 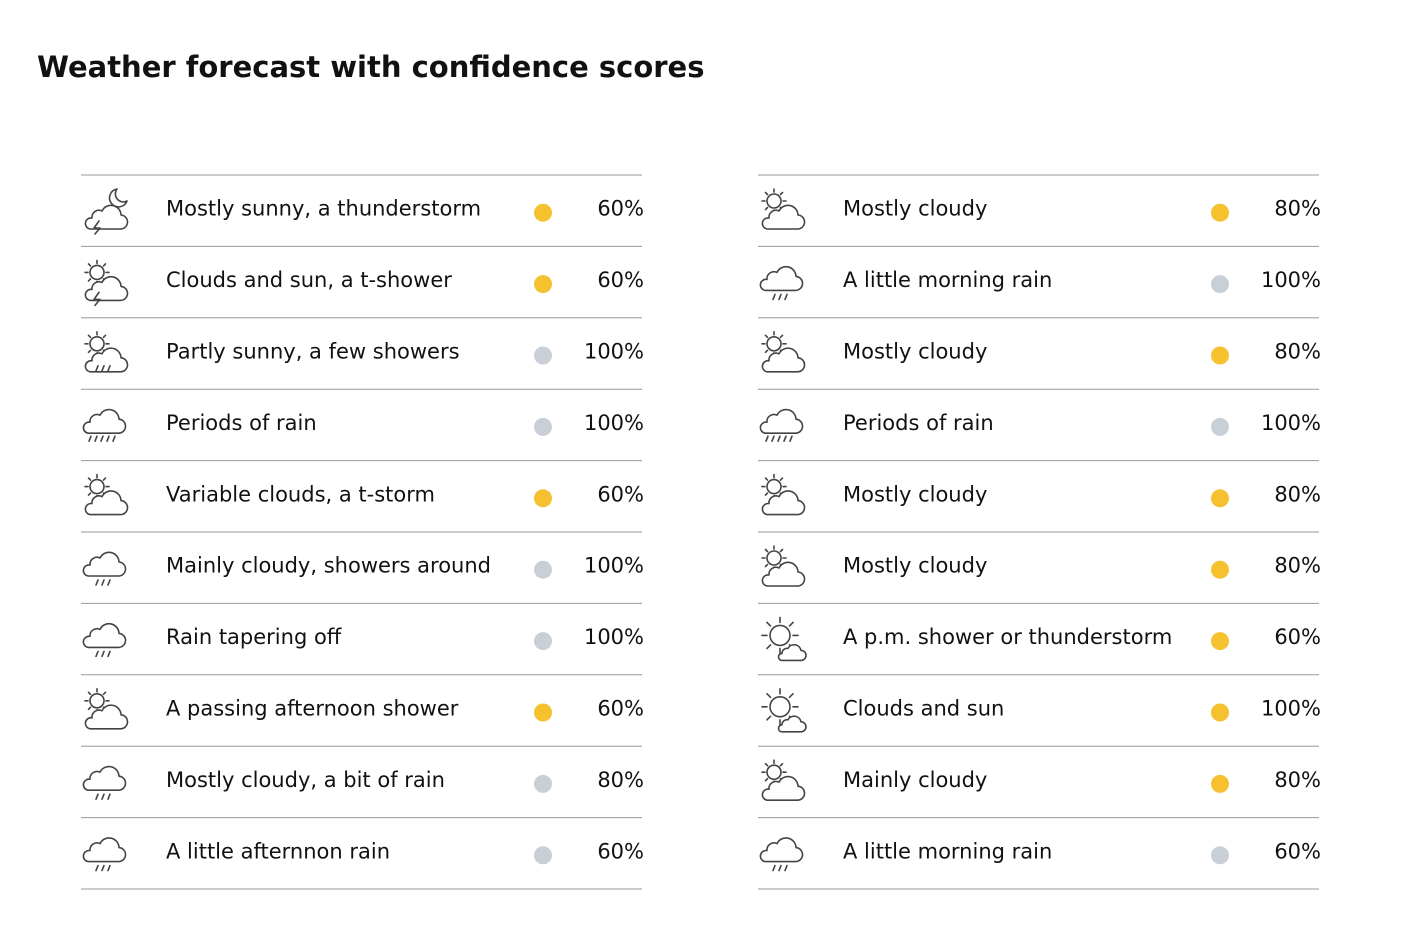 I want to click on page-title: Weather forecast with confidence scores, so click(x=370, y=67).